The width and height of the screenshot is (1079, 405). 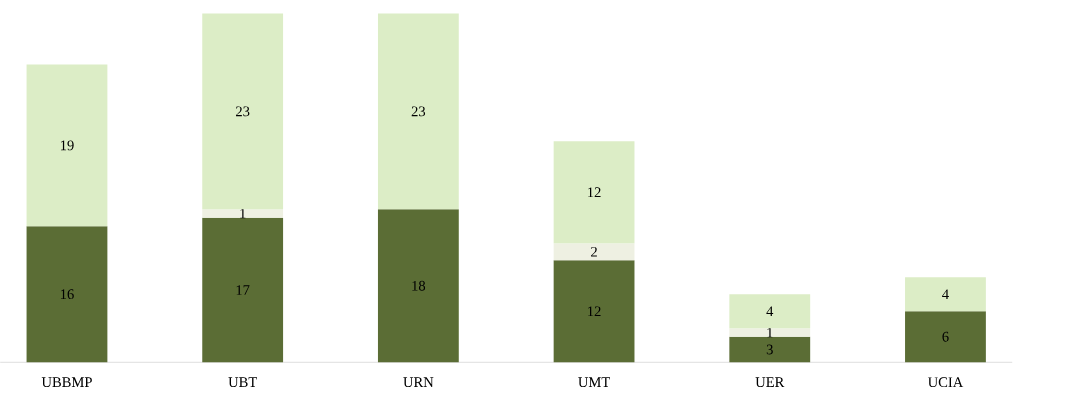 I want to click on x-tick-label: UER, so click(x=770, y=382).